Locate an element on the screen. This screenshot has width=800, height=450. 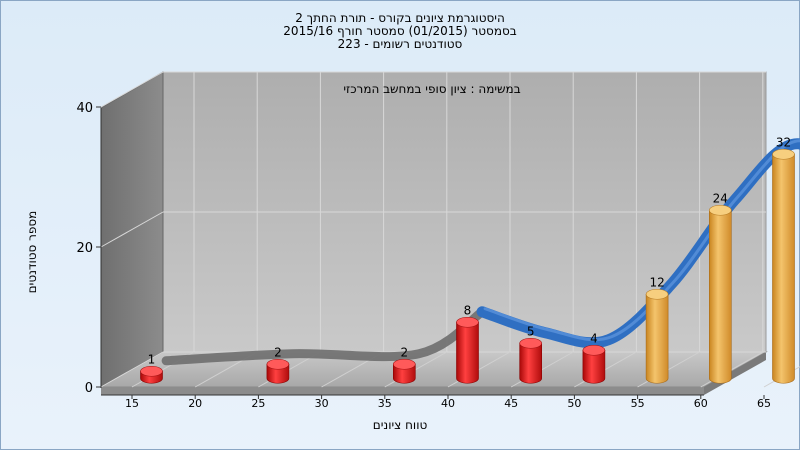
x-tick-label: 15 is located at coordinates (132, 403).